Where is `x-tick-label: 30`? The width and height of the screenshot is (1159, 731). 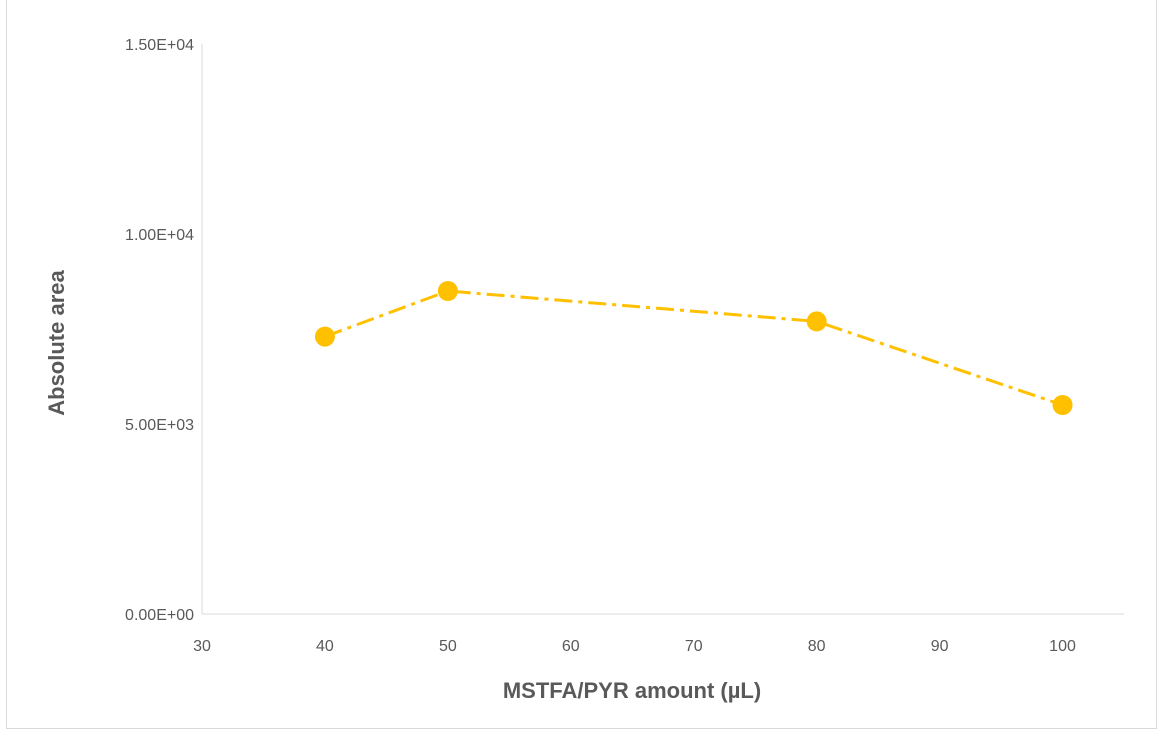
x-tick-label: 30 is located at coordinates (202, 646).